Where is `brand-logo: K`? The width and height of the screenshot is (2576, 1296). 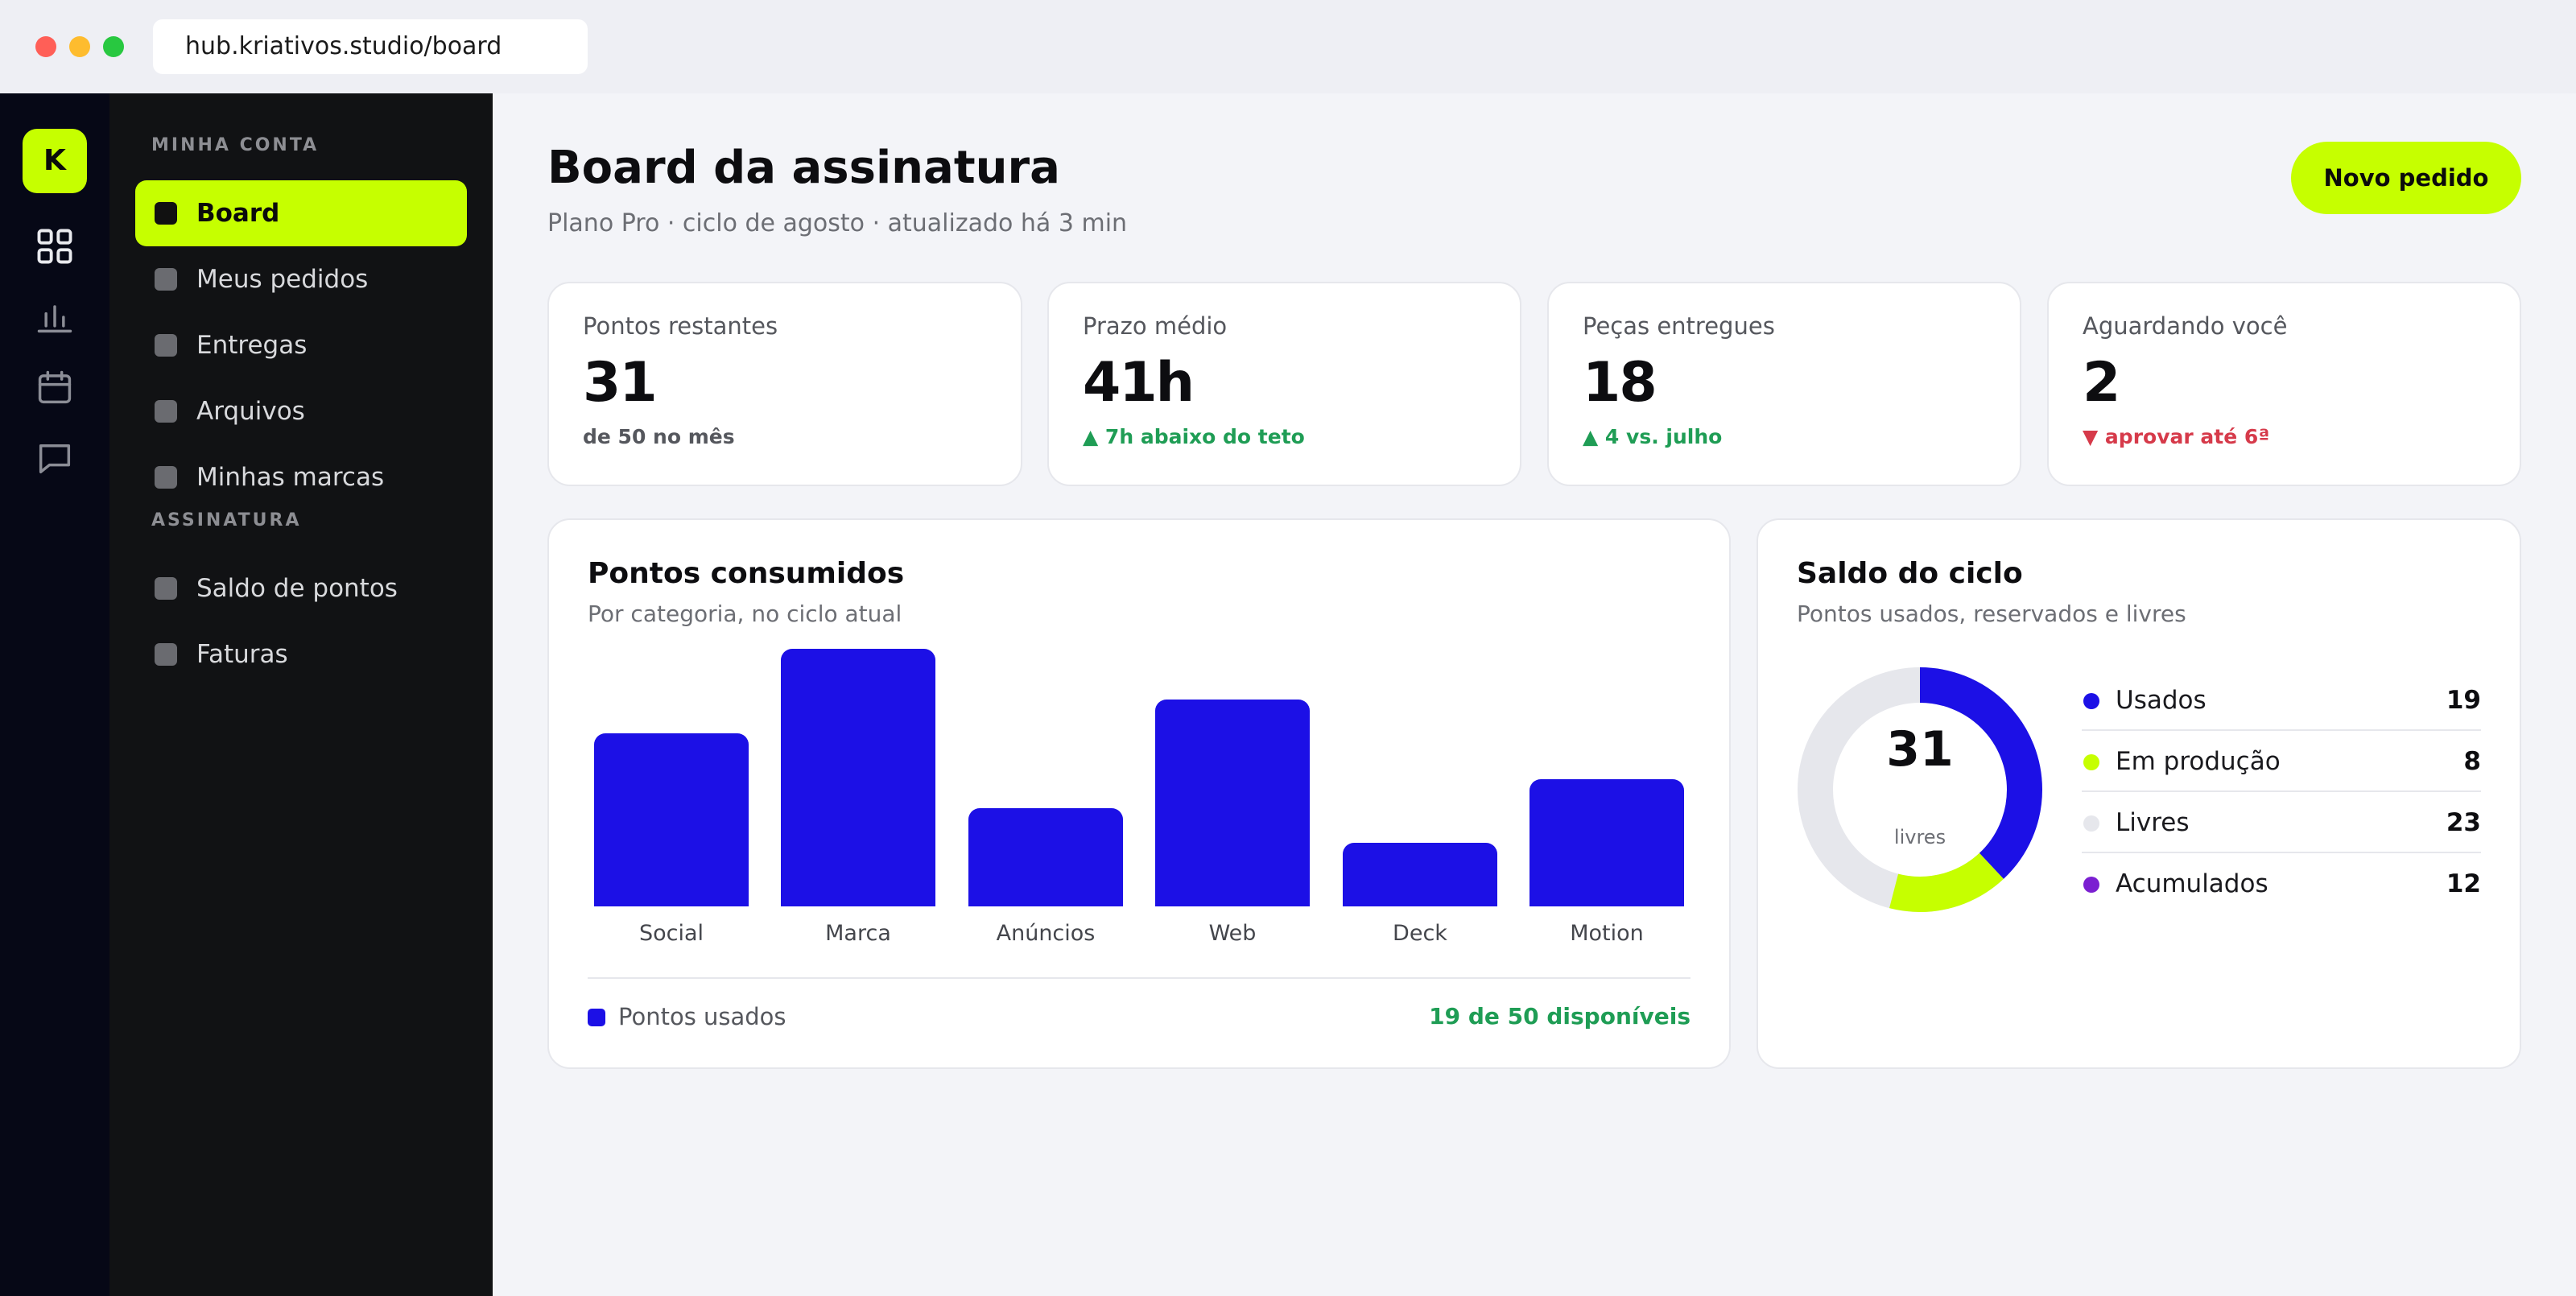 brand-logo: K is located at coordinates (55, 161).